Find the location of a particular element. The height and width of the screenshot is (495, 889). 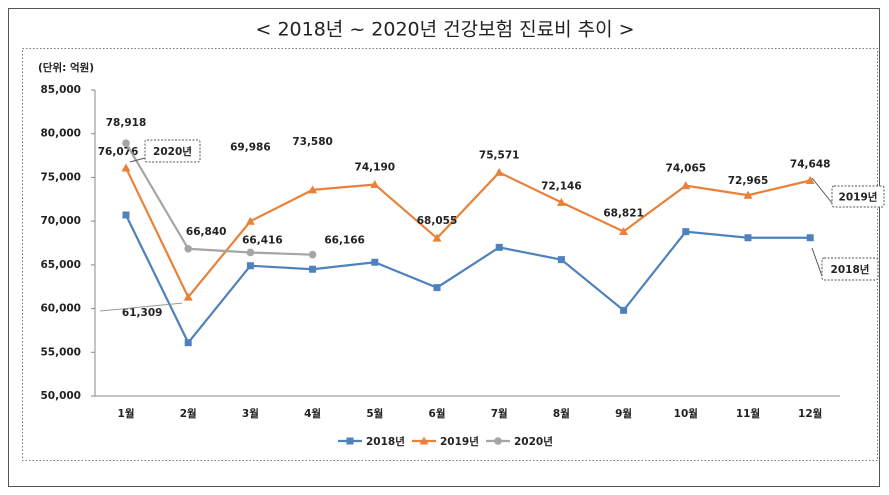

legend-label: 2018년 is located at coordinates (385, 441).